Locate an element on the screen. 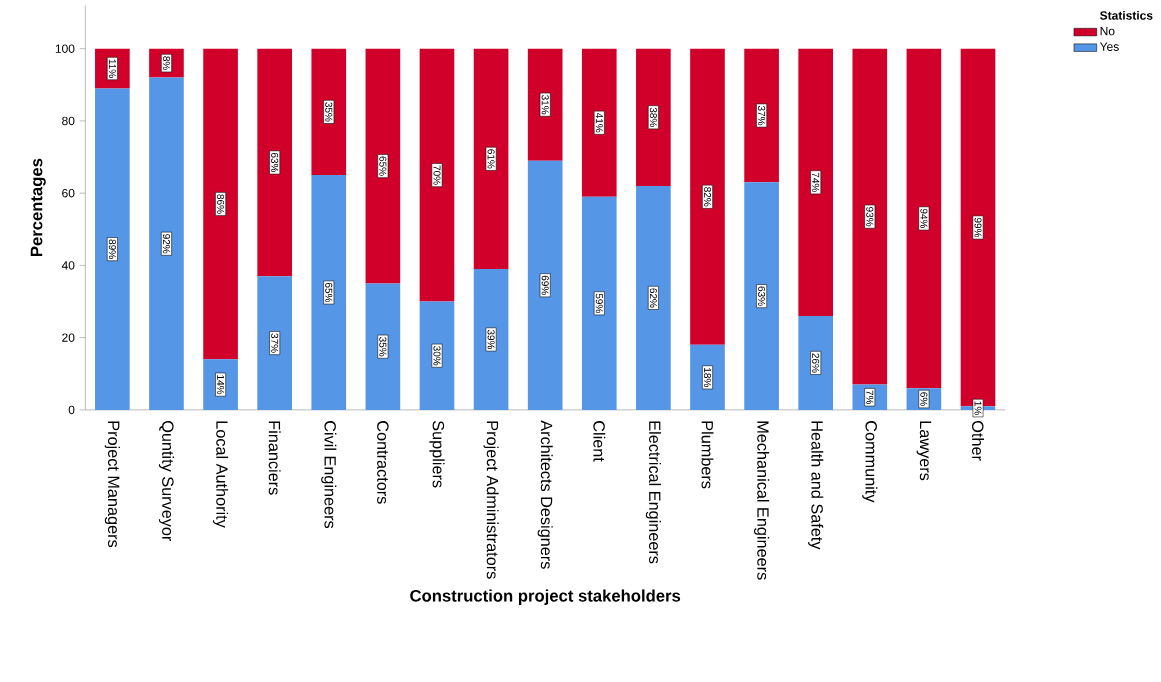 The image size is (1161, 682). x-tick-label: Contractors is located at coordinates (383, 462).